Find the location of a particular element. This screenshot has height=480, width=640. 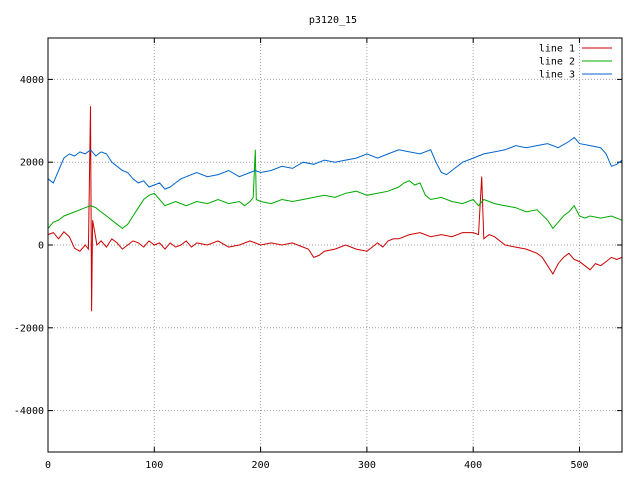

legend-label: line 3 is located at coordinates (557, 75).